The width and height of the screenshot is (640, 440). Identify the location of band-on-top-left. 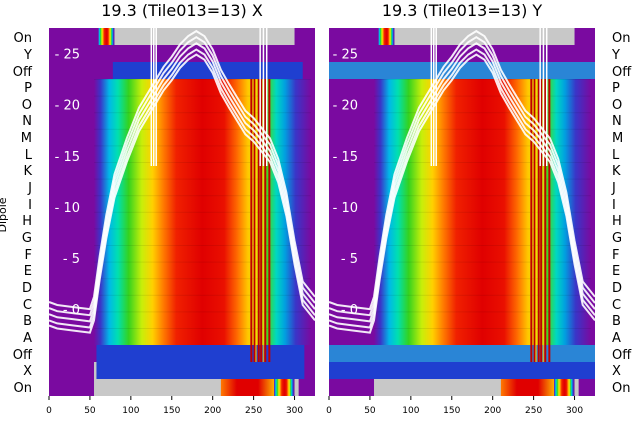
(106, 36).